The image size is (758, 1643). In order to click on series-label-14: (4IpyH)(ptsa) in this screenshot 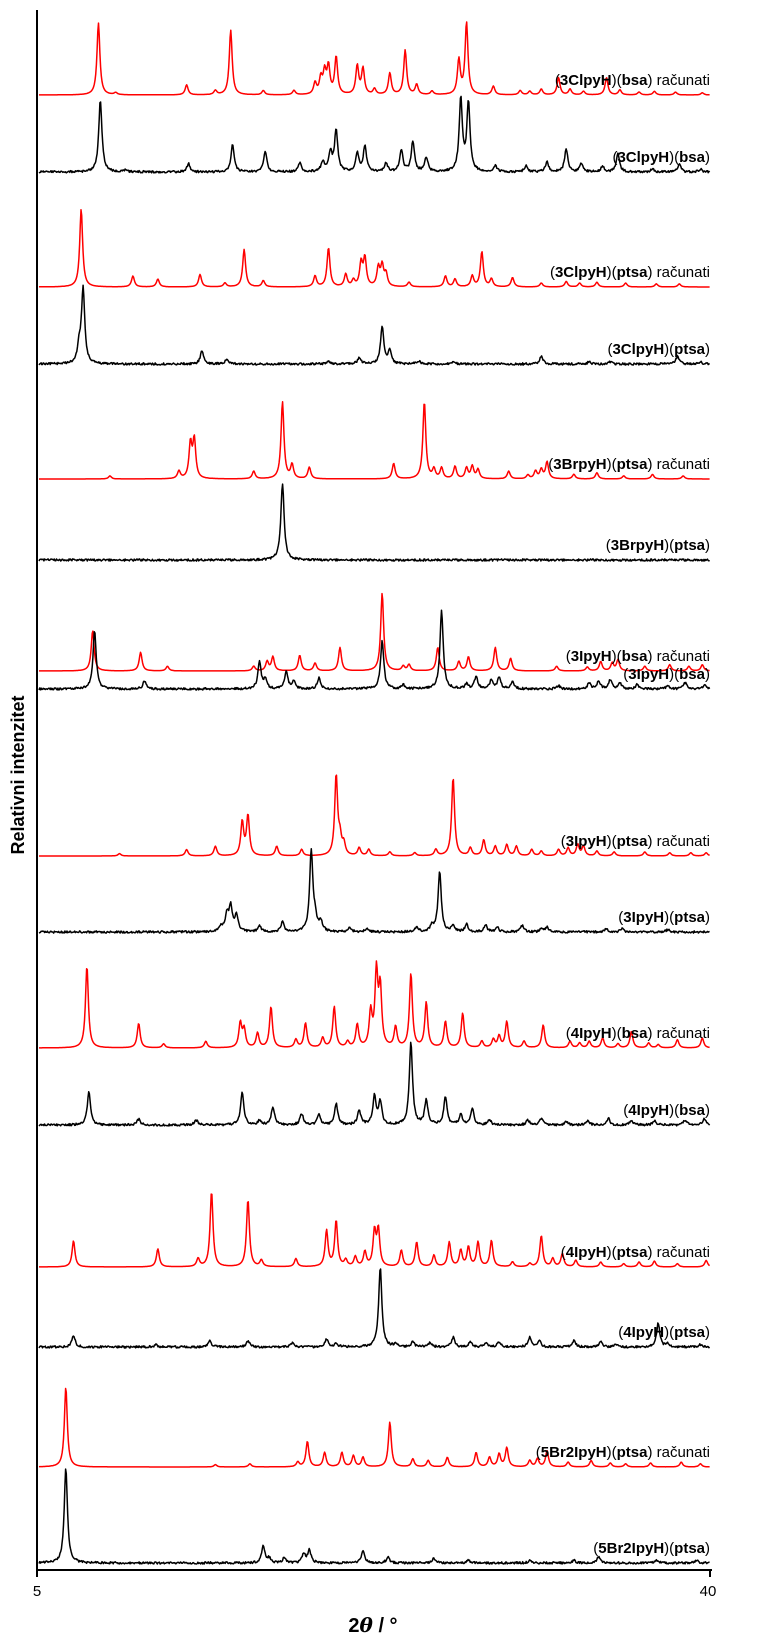, I will do `click(664, 1332)`.